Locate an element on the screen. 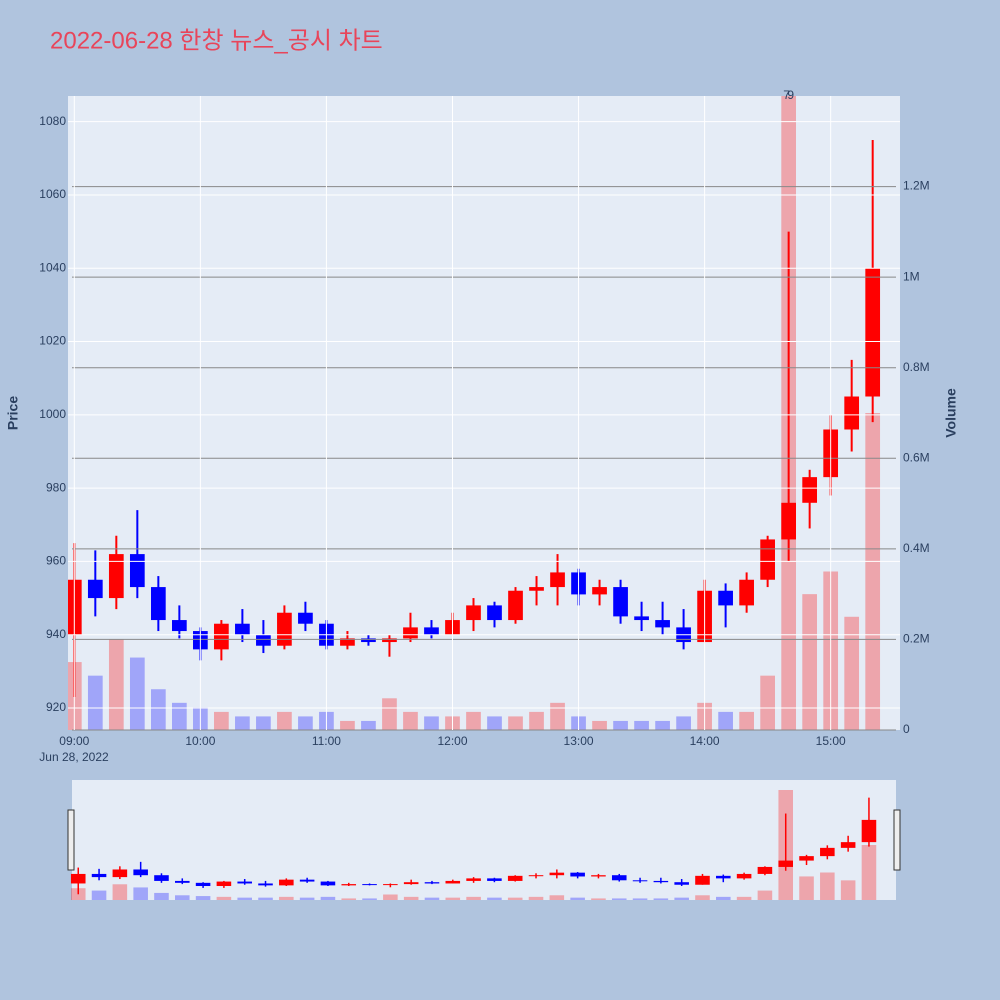  y-tick-label: 940 is located at coordinates (56, 634).